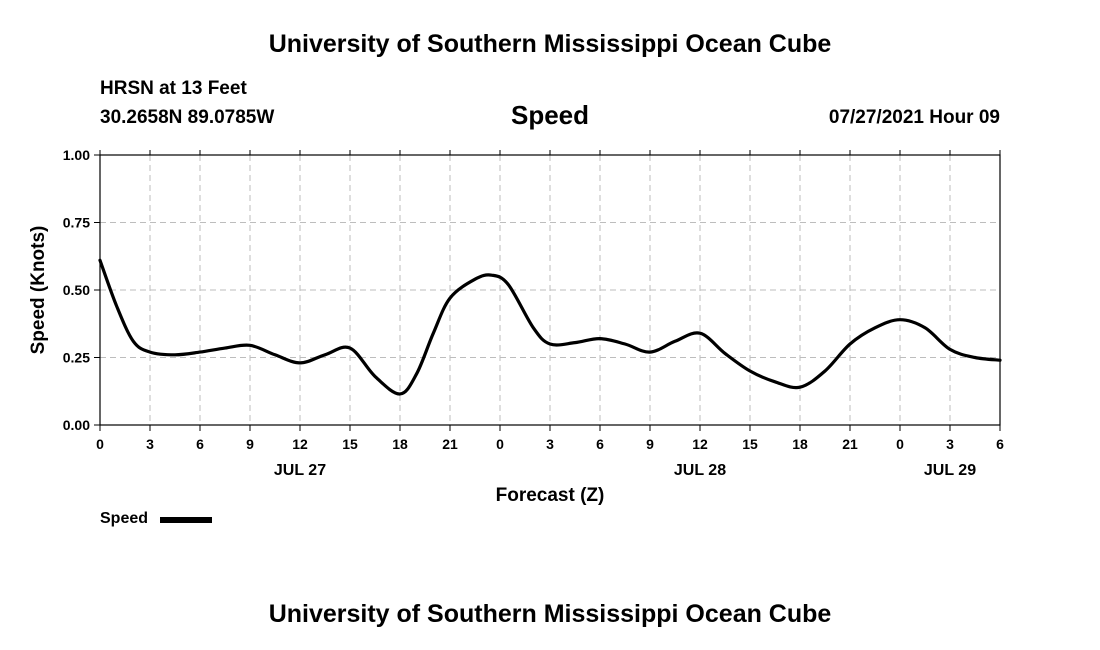  Describe the element at coordinates (76, 425) in the screenshot. I see `y-tick-label: 0.00` at that location.